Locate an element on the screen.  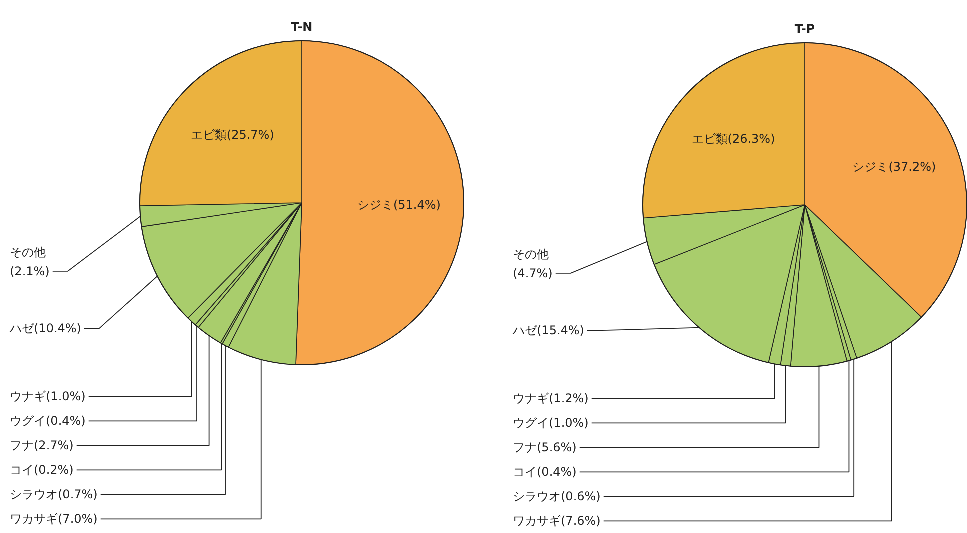
data-label: (7.6%) is located at coordinates (581, 521).